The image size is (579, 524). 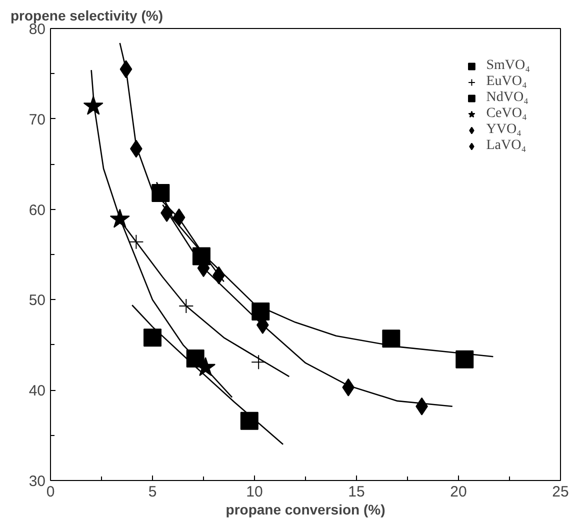 What do you see at coordinates (254, 492) in the screenshot?
I see `x-tick-label: 10` at bounding box center [254, 492].